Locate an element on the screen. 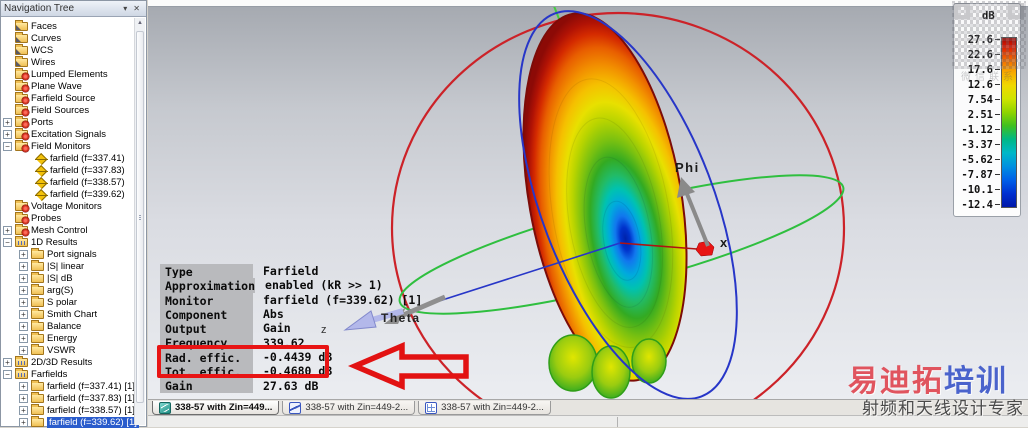 The image size is (1028, 428). scroll-up-icon: ▲ is located at coordinates (140, 23).